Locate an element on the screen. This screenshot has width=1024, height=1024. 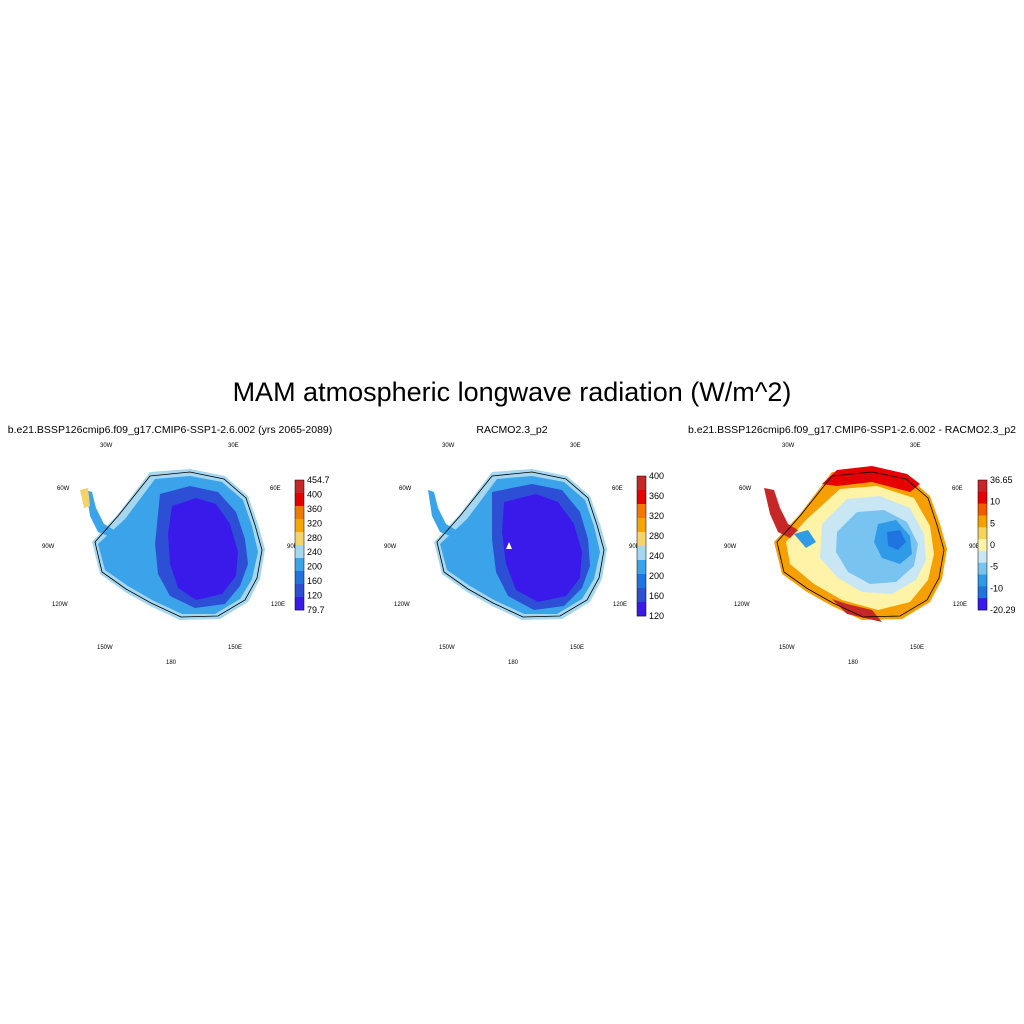
anomaly-rim-red is located at coordinates (871, 479).